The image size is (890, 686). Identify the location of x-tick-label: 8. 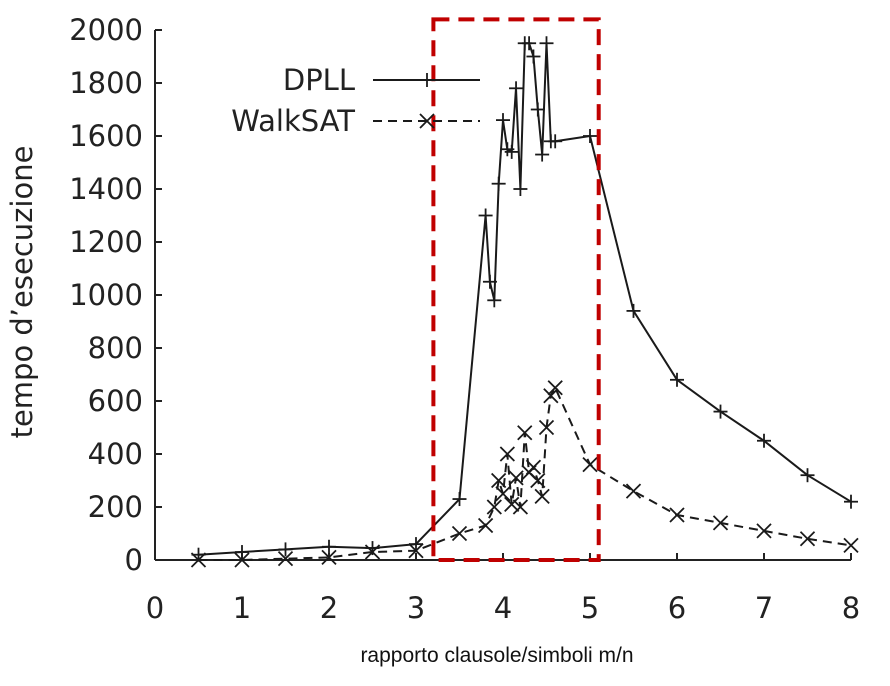
(851, 608).